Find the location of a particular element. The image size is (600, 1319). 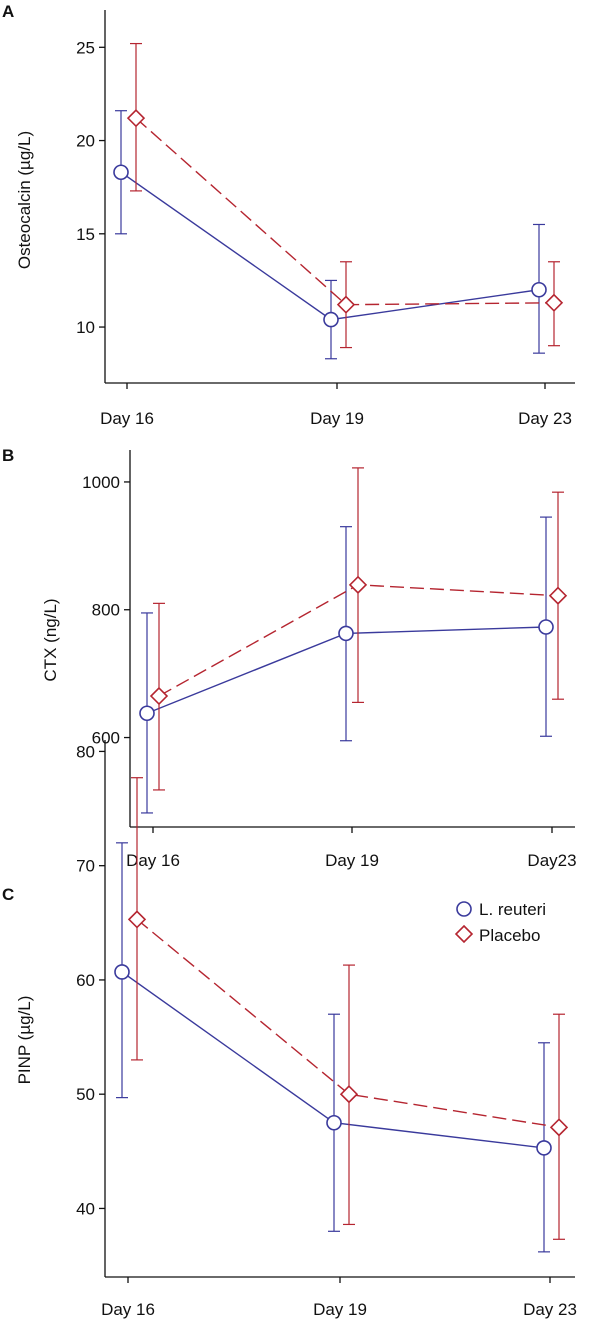

y-tick-label: 70 is located at coordinates (85, 866).